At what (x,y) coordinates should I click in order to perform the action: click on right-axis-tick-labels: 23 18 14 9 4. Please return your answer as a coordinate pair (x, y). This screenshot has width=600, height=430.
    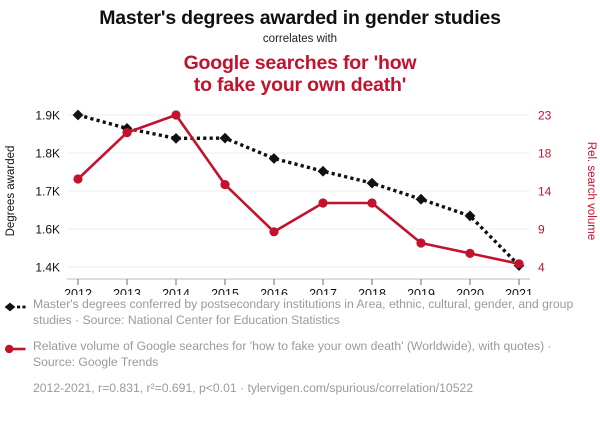
    Looking at the image, I should click on (545, 192).